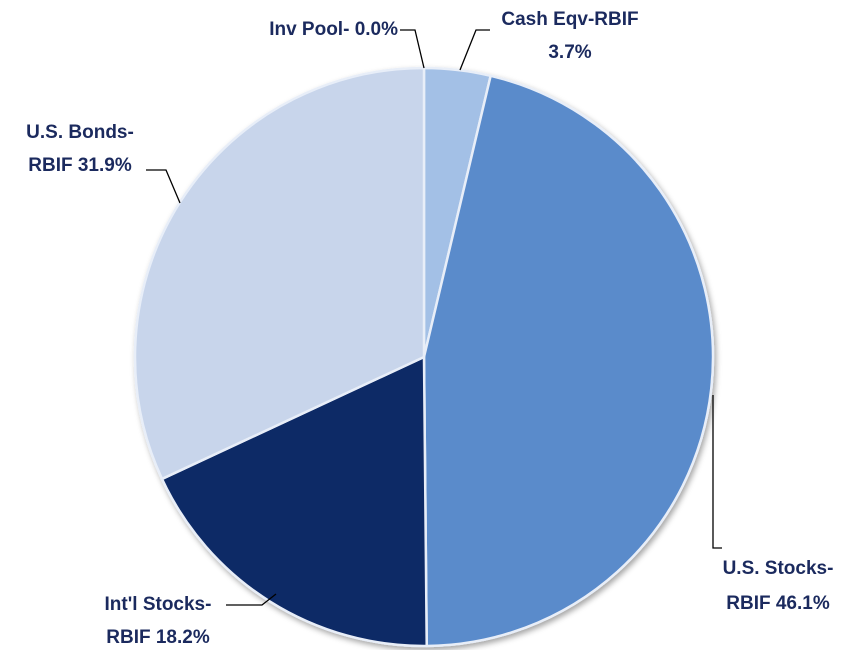 This screenshot has width=854, height=650. I want to click on data-label: RBIF 31.9%, so click(80, 165).